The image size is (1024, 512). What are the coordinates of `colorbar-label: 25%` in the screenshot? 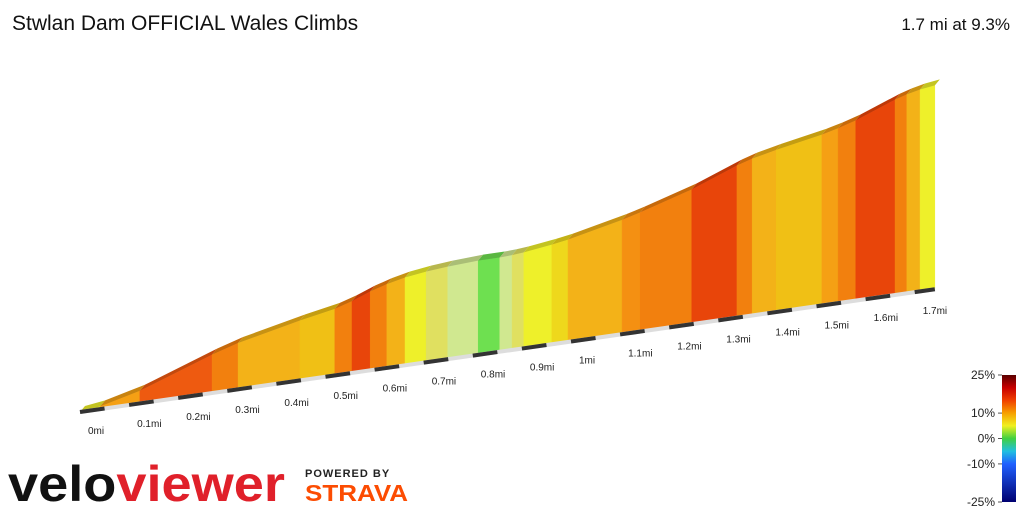 It's located at (983, 375).